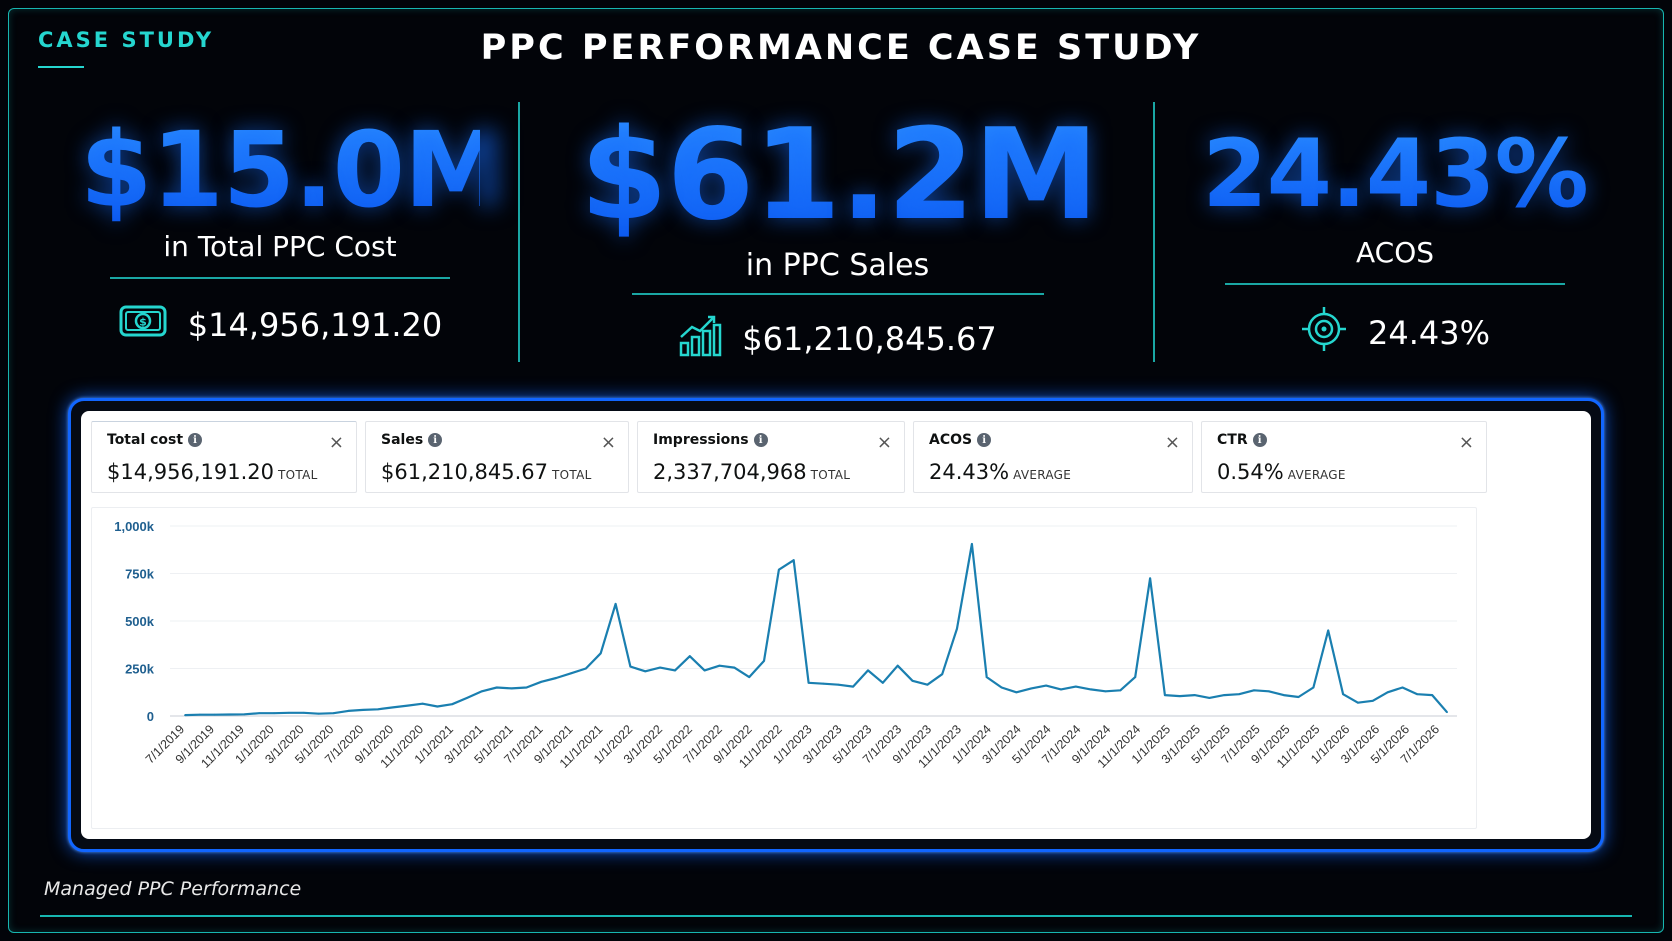  I want to click on metric-value: $14,956,191.20, so click(190, 472).